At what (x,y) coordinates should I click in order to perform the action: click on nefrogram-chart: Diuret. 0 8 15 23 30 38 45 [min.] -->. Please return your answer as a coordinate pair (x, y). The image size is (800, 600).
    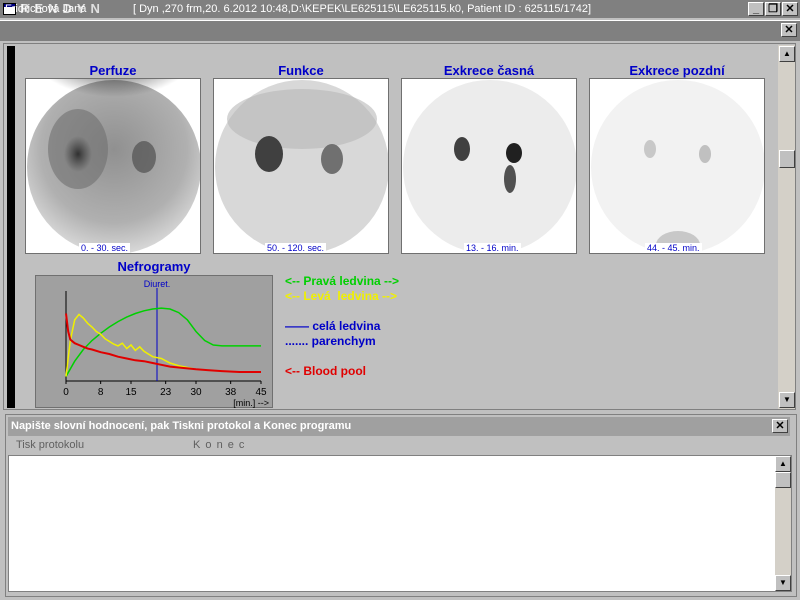
    Looking at the image, I should click on (154, 341).